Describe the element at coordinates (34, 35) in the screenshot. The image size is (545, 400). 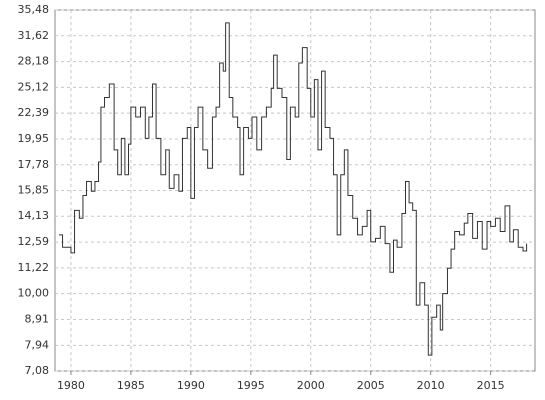
I see `y-tick-label: 31,62` at that location.